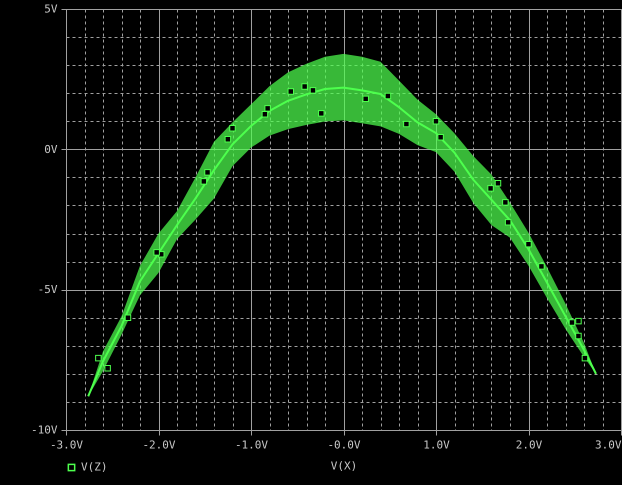 The image size is (622, 485). Describe the element at coordinates (436, 445) in the screenshot. I see `x-tick-label: 1.0V` at that location.